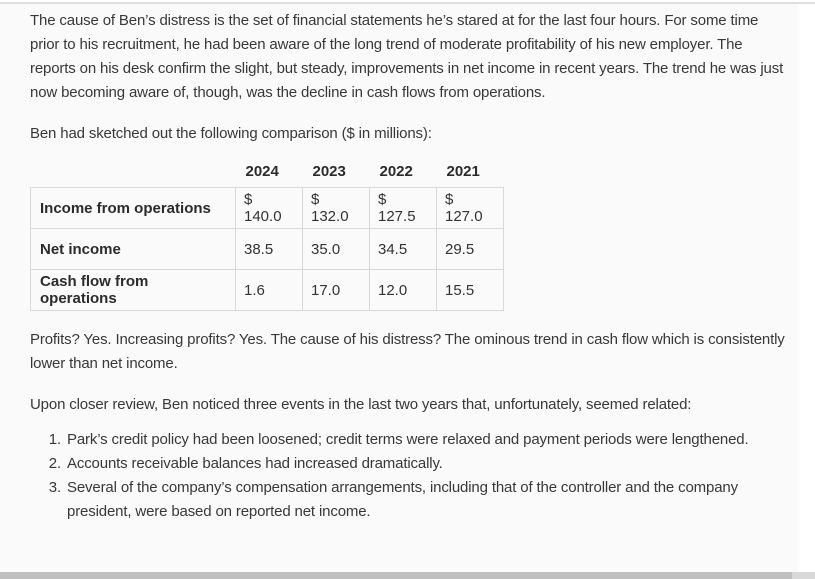 The width and height of the screenshot is (815, 579). What do you see at coordinates (470, 249) in the screenshot?
I see `table-cell: 29.5` at bounding box center [470, 249].